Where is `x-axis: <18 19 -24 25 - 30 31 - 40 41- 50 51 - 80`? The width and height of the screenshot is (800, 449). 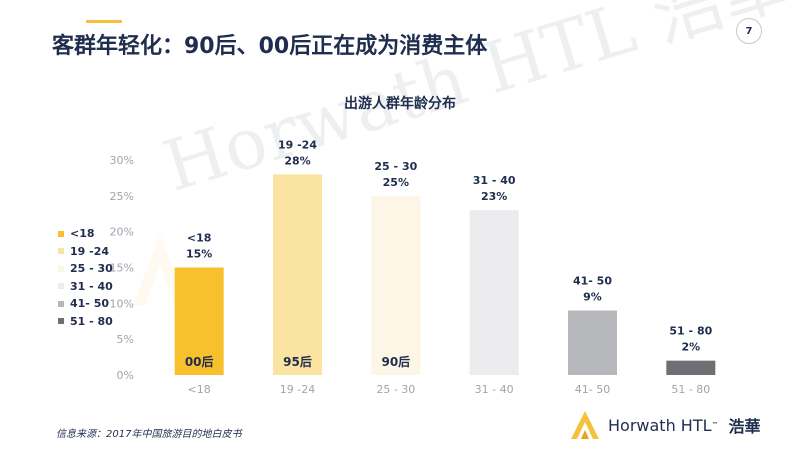
x-axis: <18 19 -24 25 - 30 31 - 40 41- 50 51 - 80 is located at coordinates (449, 389).